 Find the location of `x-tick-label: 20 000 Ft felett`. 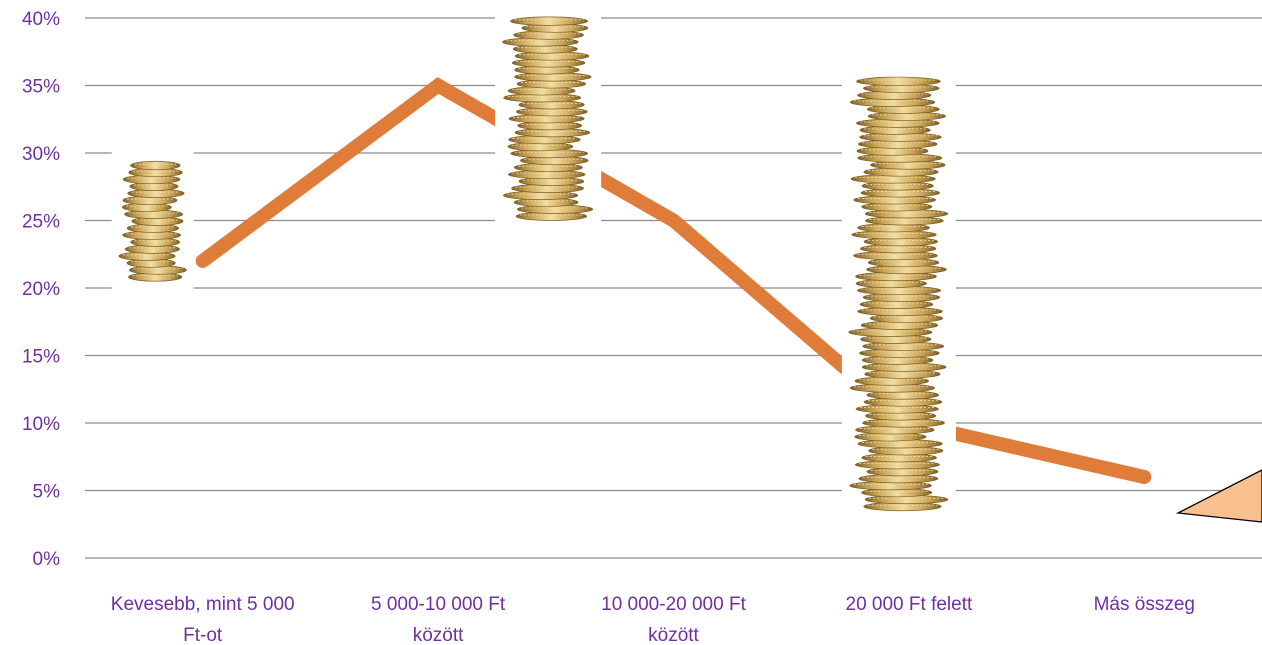

x-tick-label: 20 000 Ft felett is located at coordinates (909, 604).